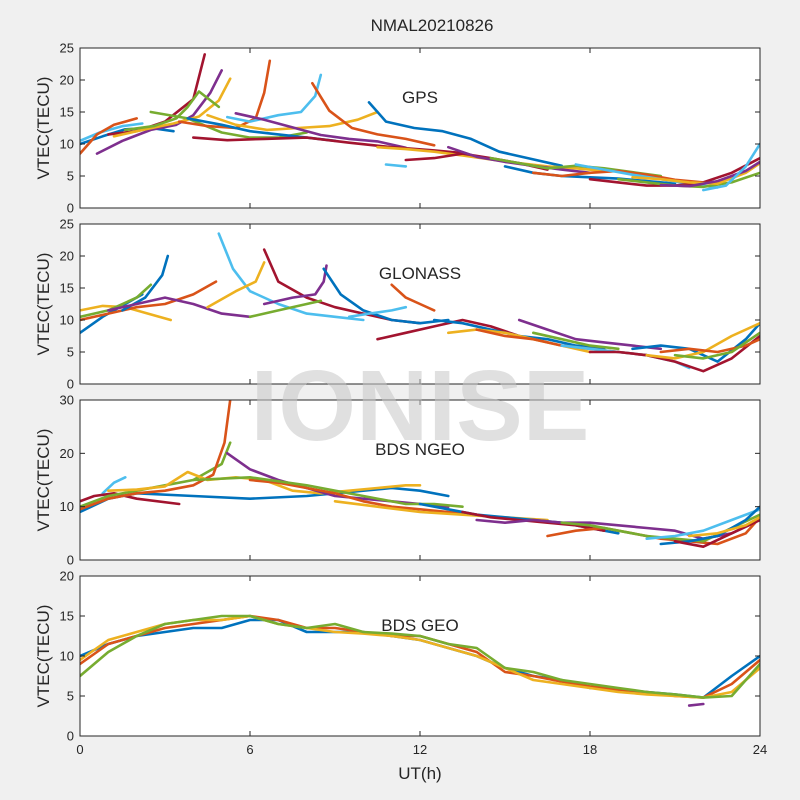 The height and width of the screenshot is (800, 800). I want to click on y-tick-label: 30, so click(67, 400).